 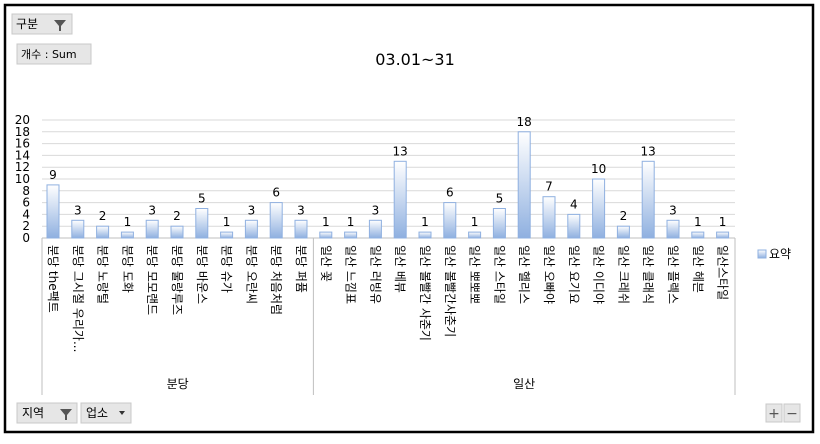 What do you see at coordinates (251, 274) in the screenshot?
I see `x-tick-label: 분당 오란씨` at bounding box center [251, 274].